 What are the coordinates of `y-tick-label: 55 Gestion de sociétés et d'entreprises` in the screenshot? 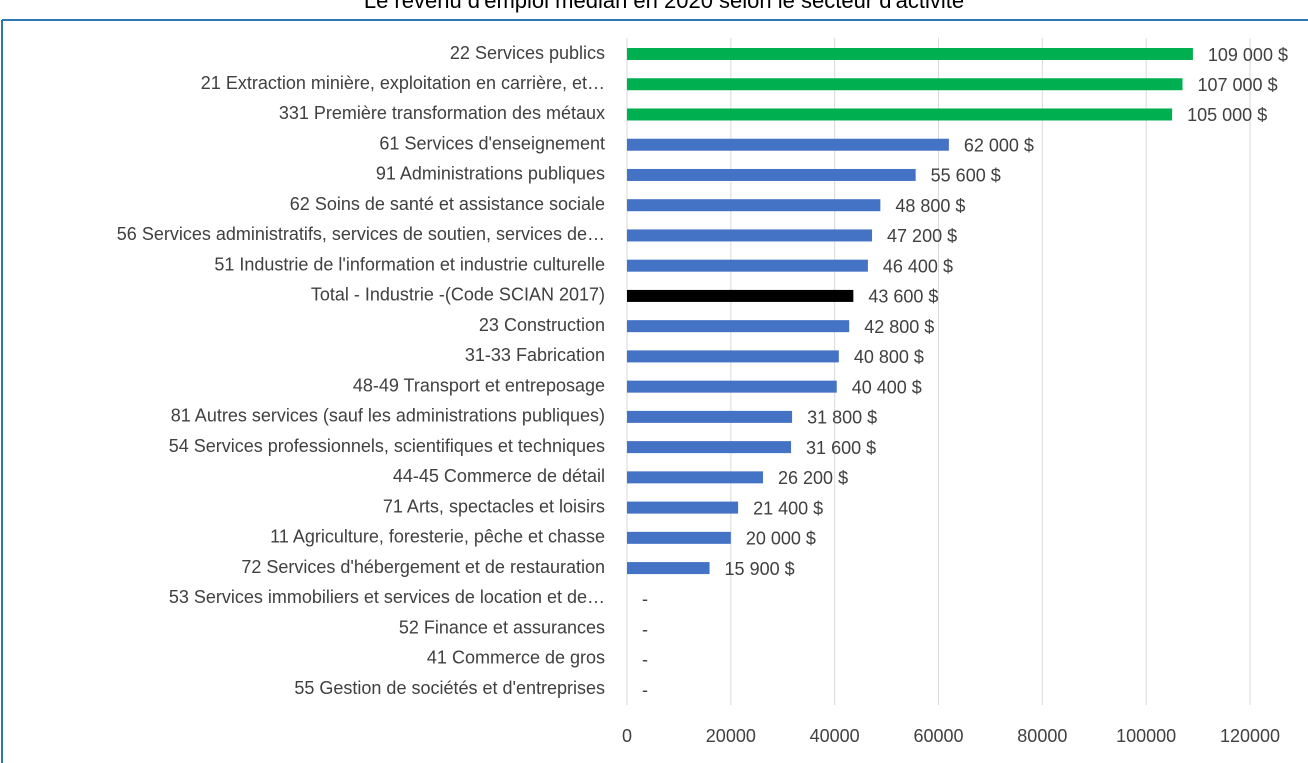 It's located at (449, 688).